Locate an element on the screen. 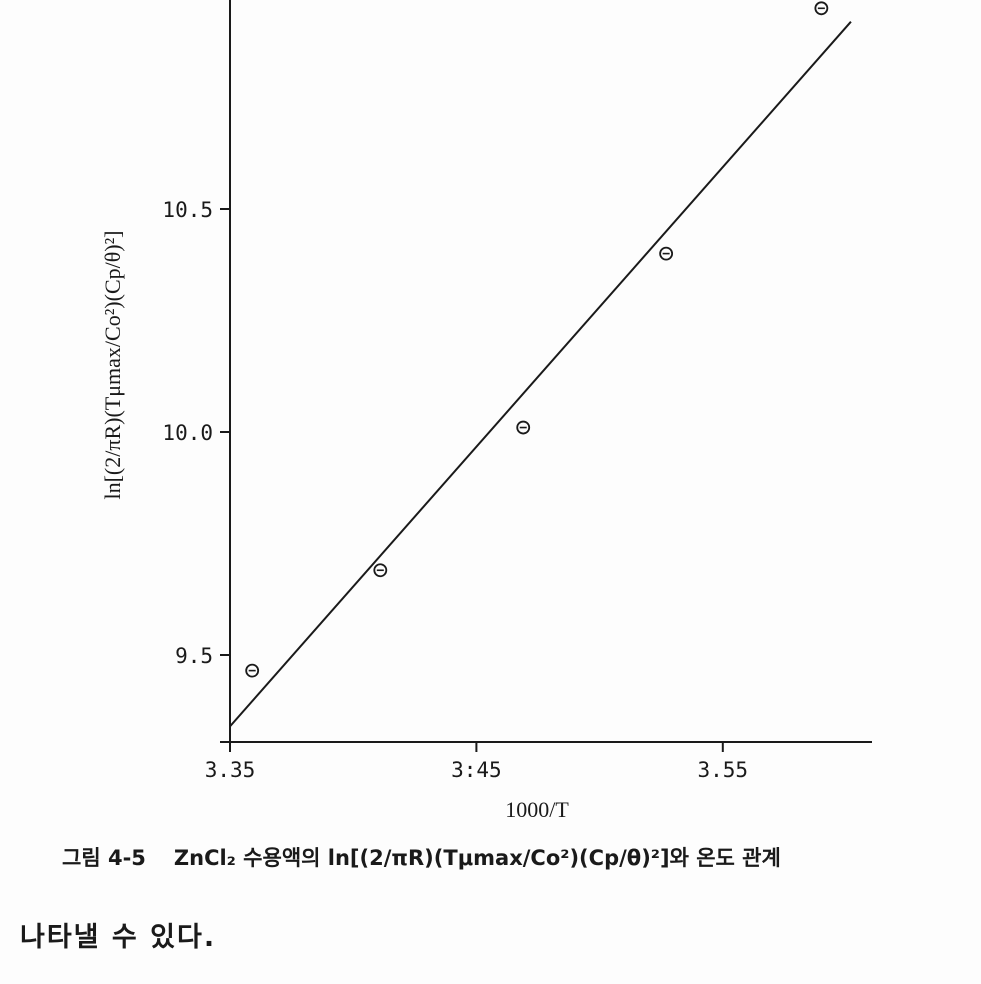  y-tick-label: 10.0 is located at coordinates (187, 433).